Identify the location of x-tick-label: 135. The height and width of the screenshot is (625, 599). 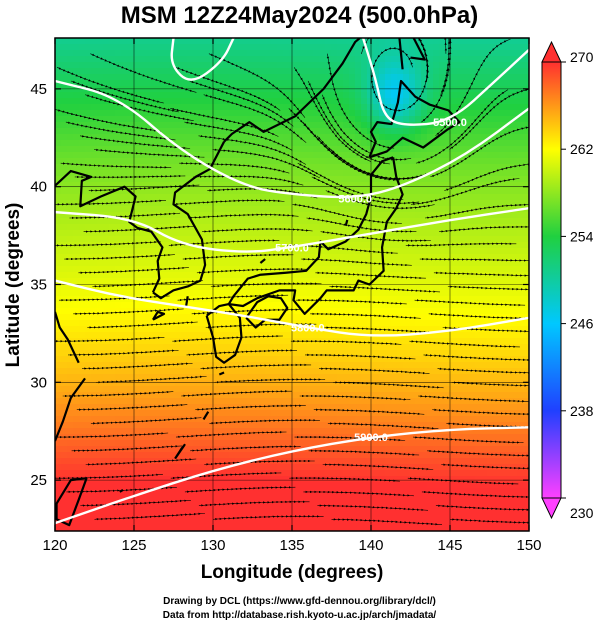
(291, 545).